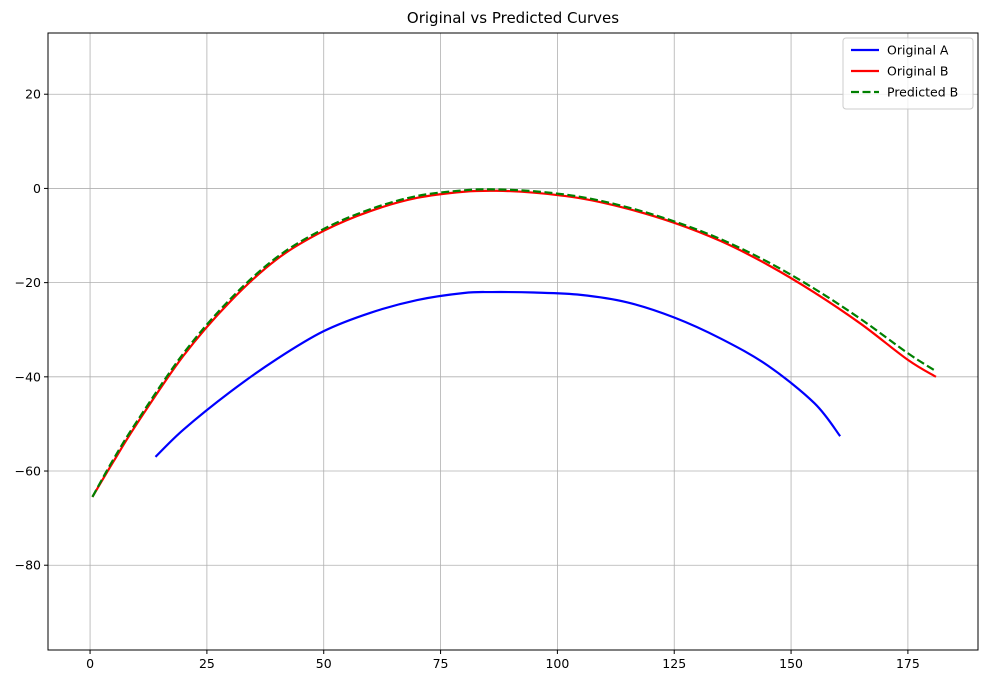 This screenshot has height=682, width=988. What do you see at coordinates (918, 50) in the screenshot?
I see `legend-label: Original A` at bounding box center [918, 50].